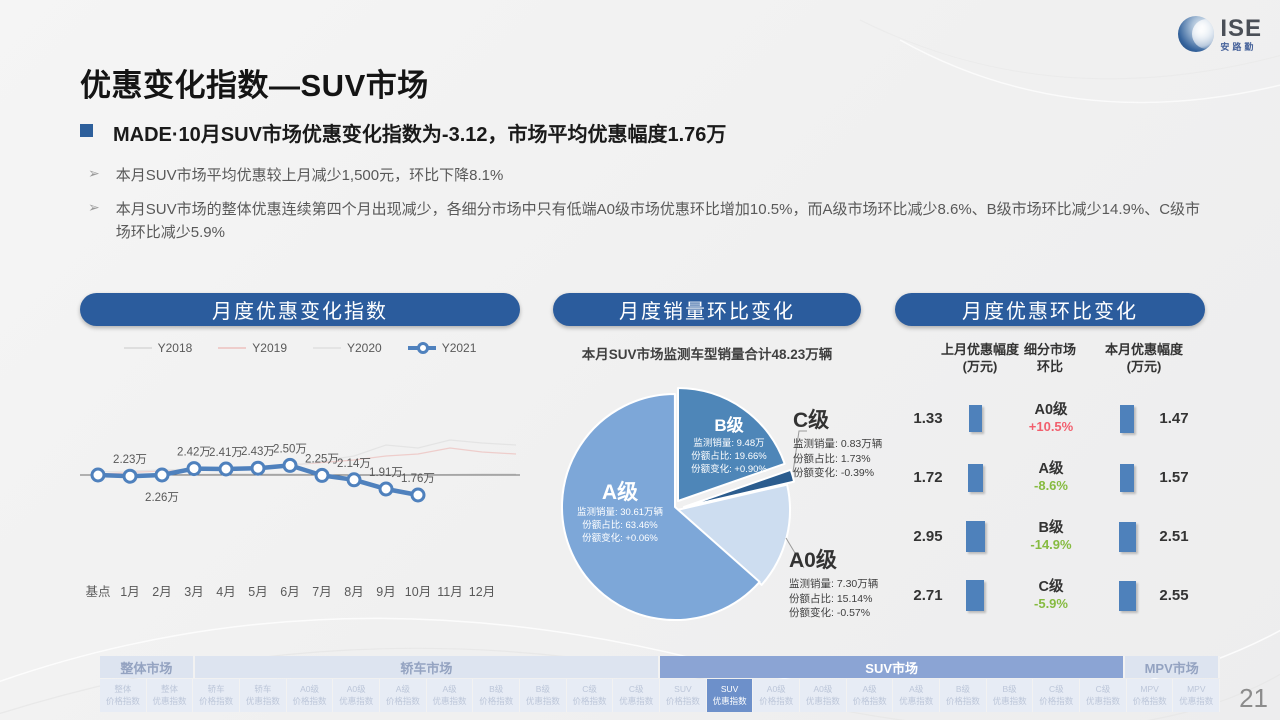 Image resolution: width=1280 pixels, height=720 pixels. Describe the element at coordinates (290, 592) in the screenshot. I see `x-tick: 6月` at that location.